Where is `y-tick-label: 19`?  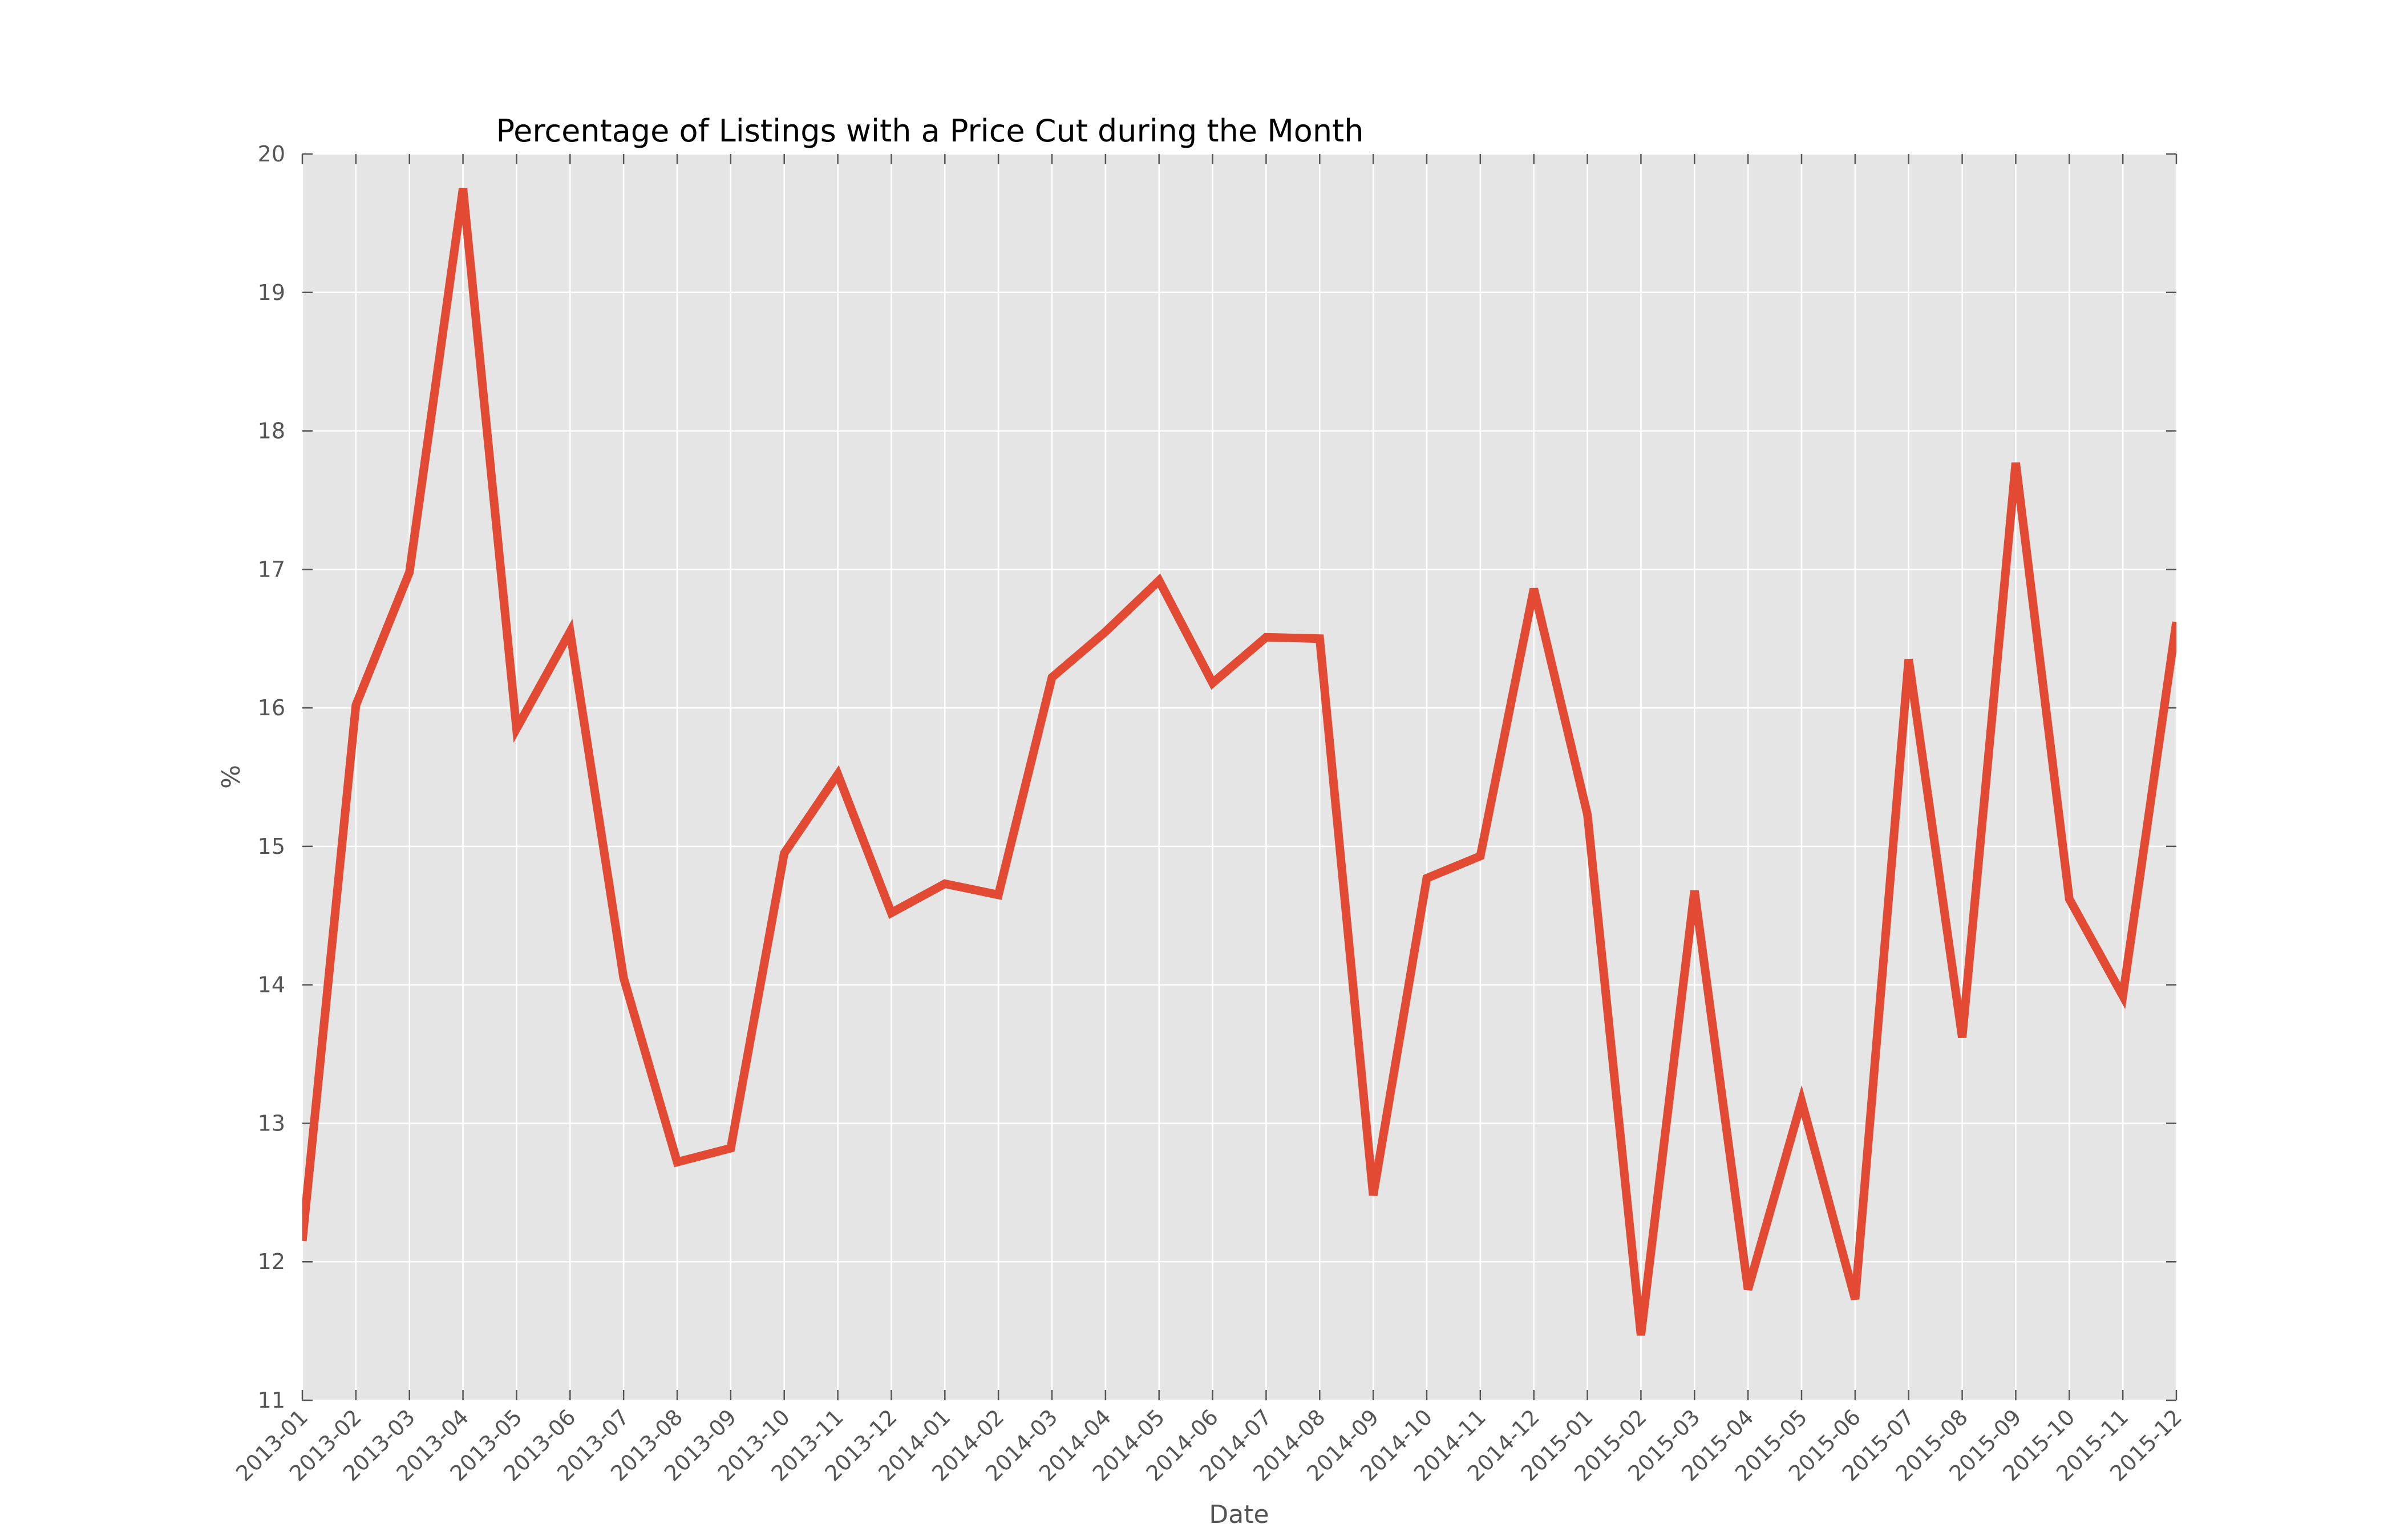 y-tick-label: 19 is located at coordinates (271, 293).